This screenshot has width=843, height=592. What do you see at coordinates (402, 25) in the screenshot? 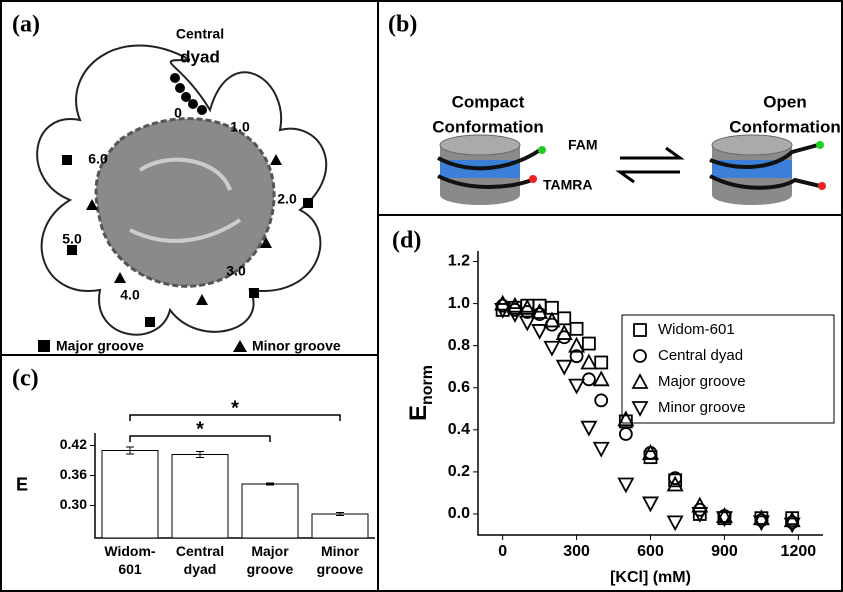
I see `panel-label: (b)` at bounding box center [402, 25].